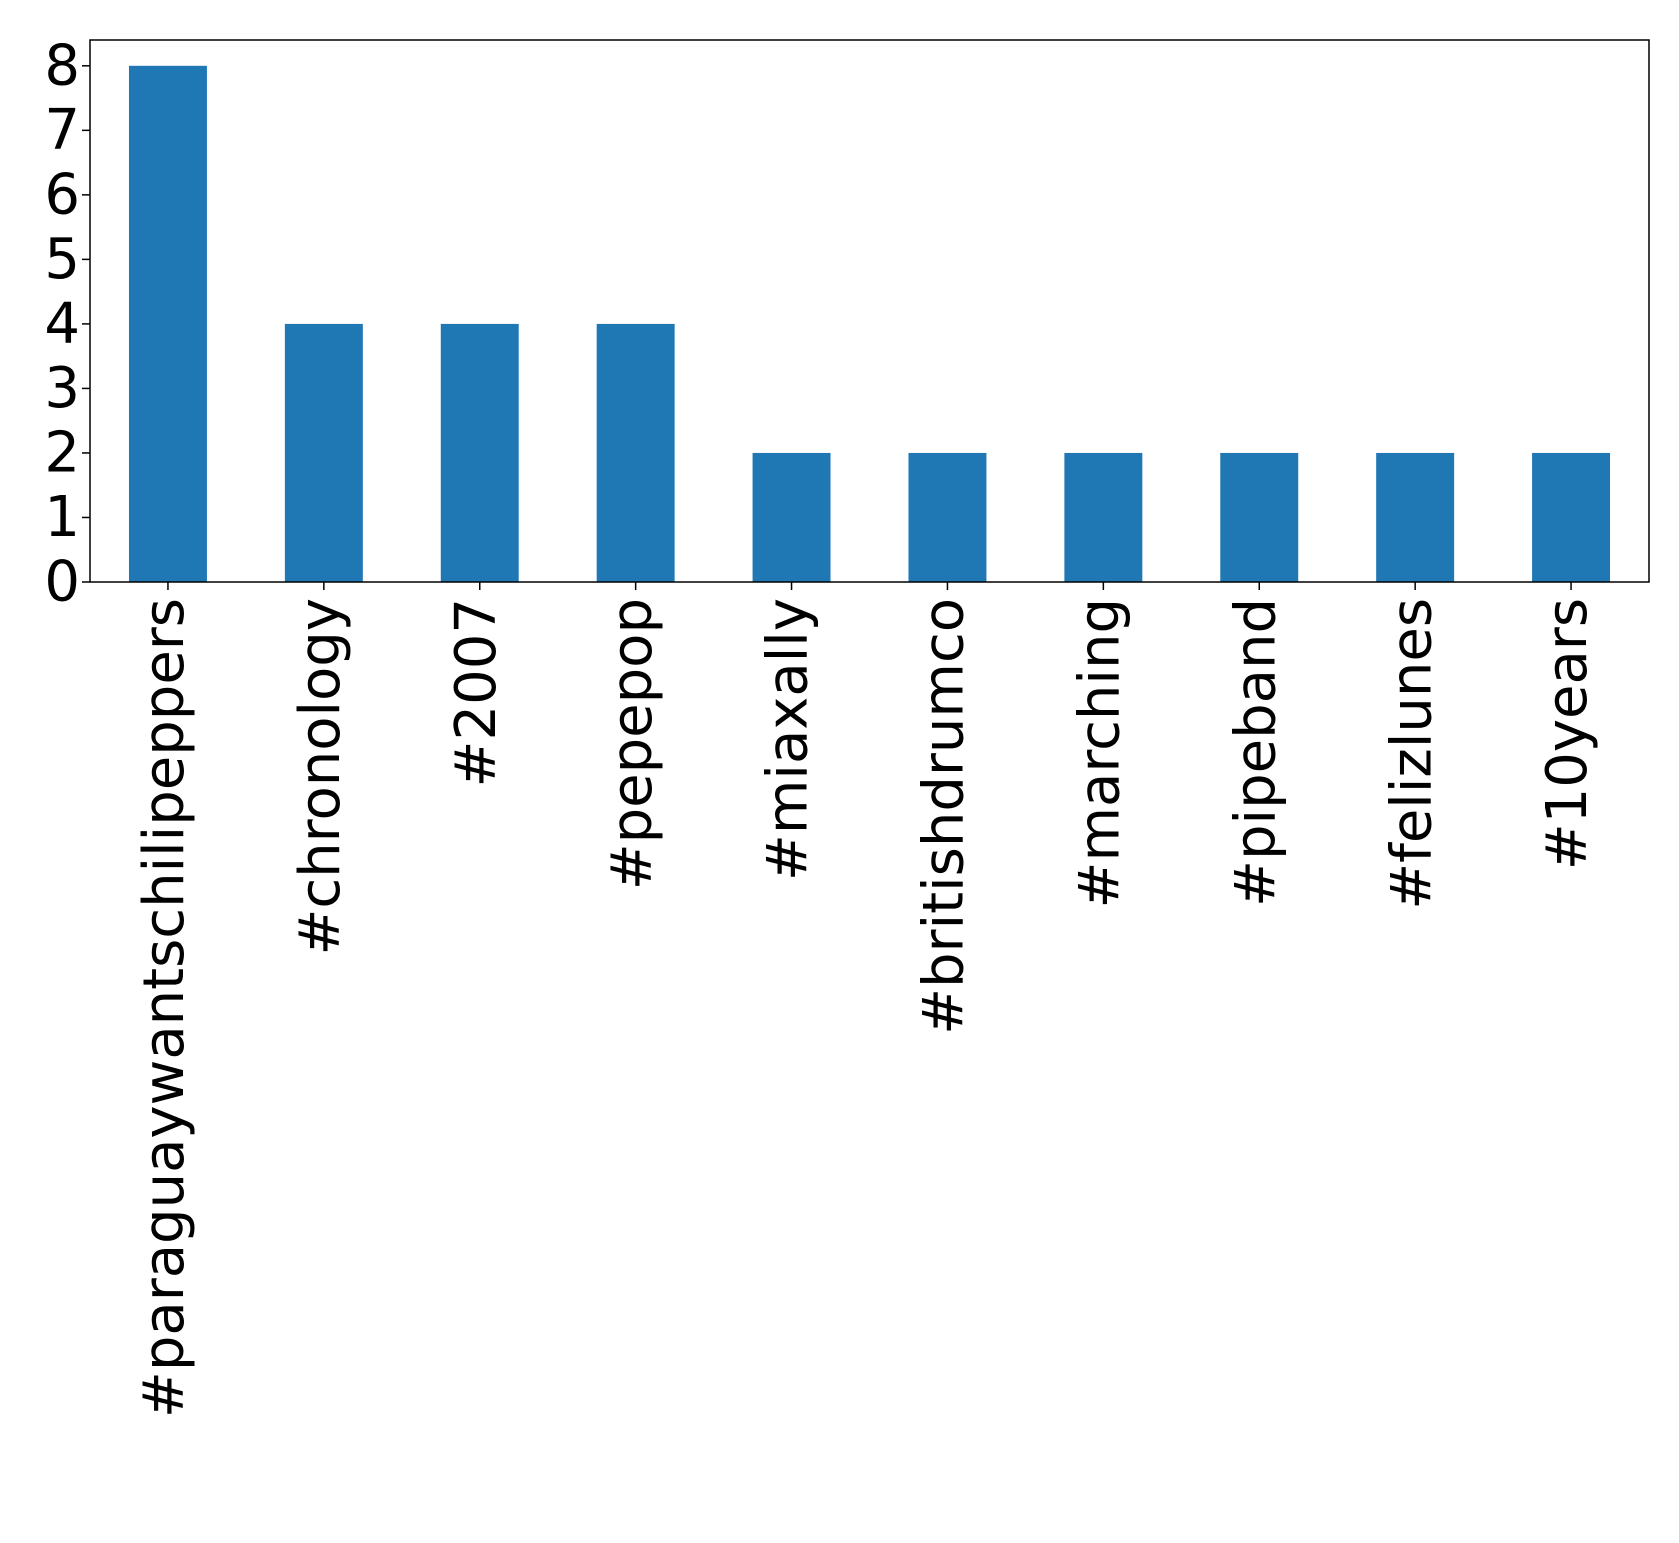 The width and height of the screenshot is (1679, 1543). Describe the element at coordinates (62, 130) in the screenshot. I see `y-tick-label: 7` at that location.